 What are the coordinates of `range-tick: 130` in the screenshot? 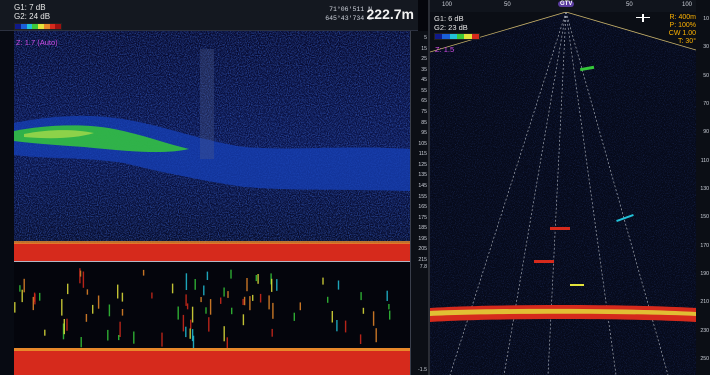 It's located at (704, 189).